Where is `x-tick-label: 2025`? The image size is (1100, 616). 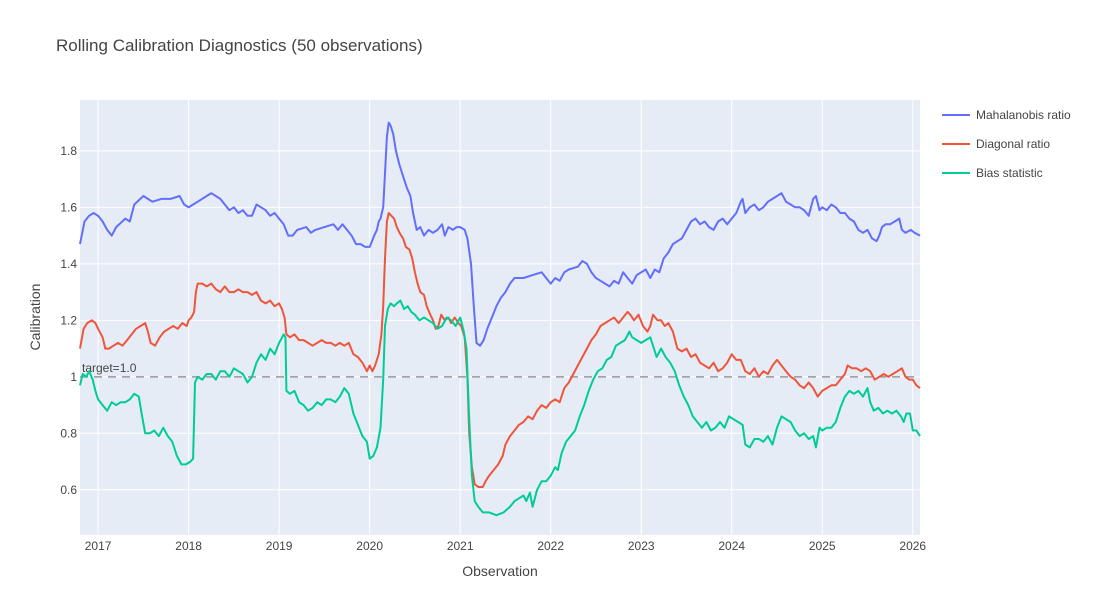
x-tick-label: 2025 is located at coordinates (822, 546).